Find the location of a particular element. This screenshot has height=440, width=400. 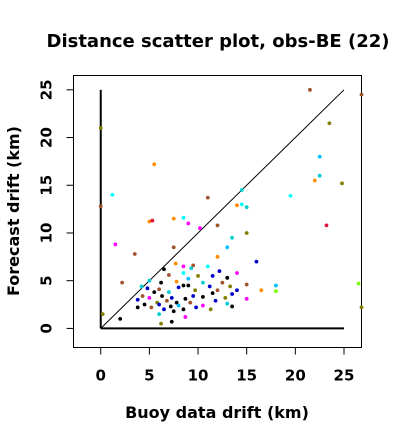

y-tick-label-1: 5 is located at coordinates (47, 280).